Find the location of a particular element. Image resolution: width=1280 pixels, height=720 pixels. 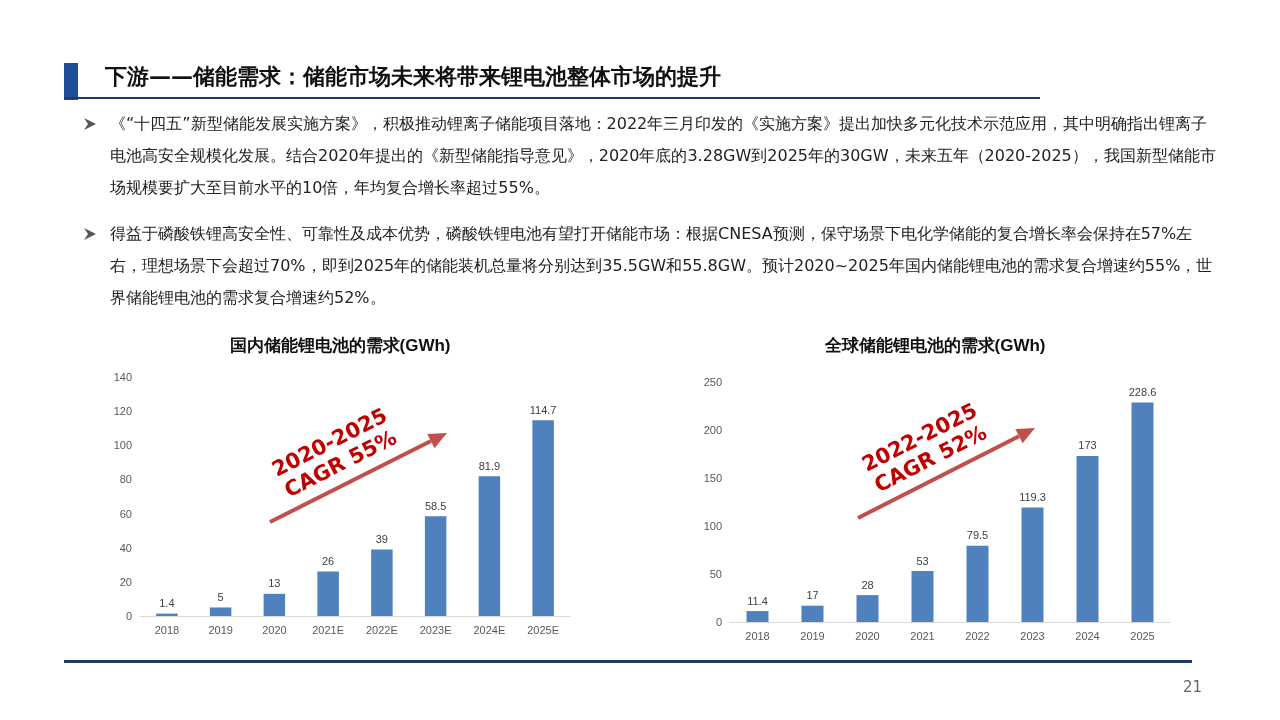

data-label: 114.7 is located at coordinates (543, 409).